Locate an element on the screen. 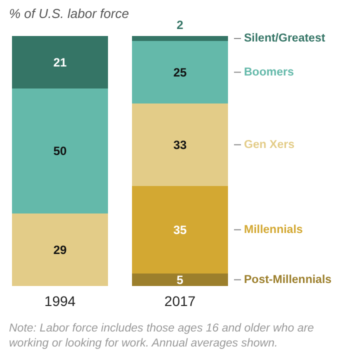  data-label: 21 is located at coordinates (60, 62).